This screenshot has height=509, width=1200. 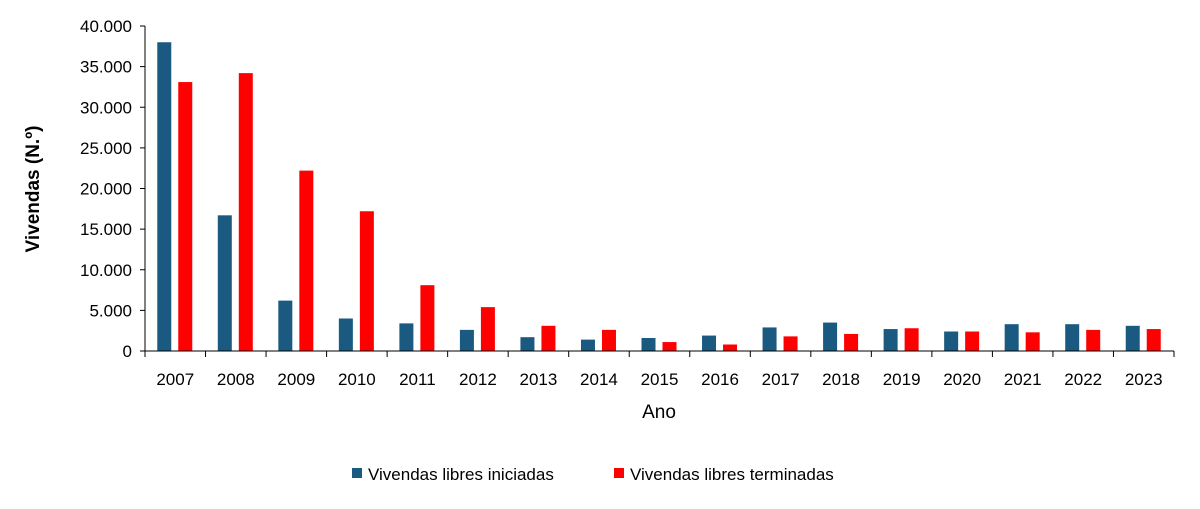 I want to click on bar-terminadas-2014, so click(x=608, y=340).